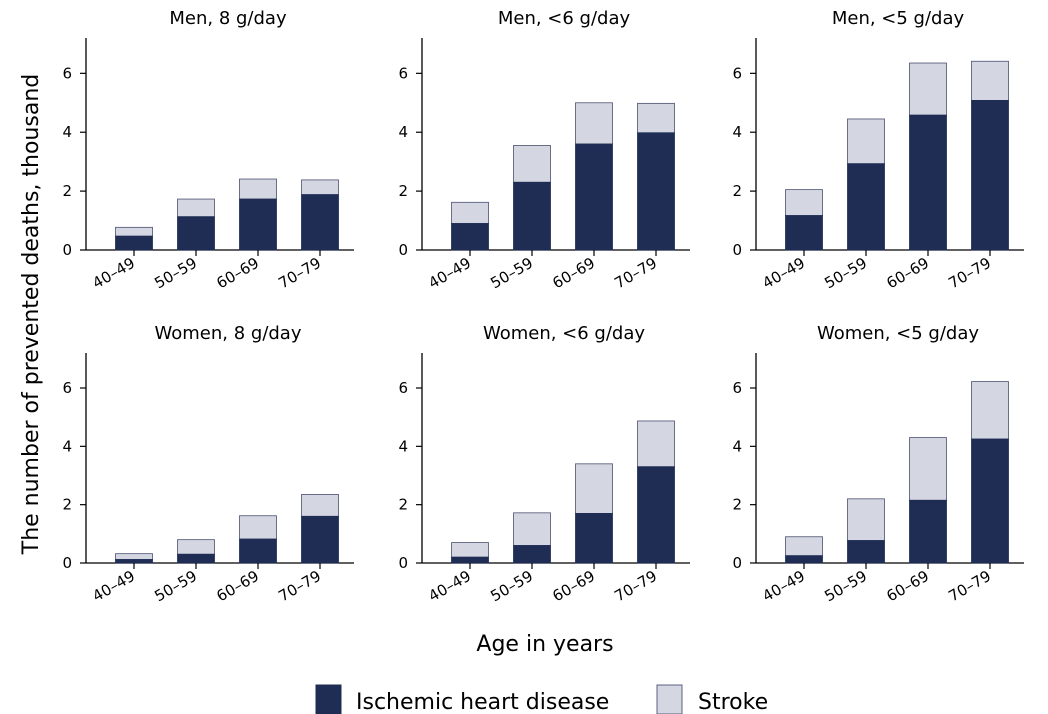 This screenshot has height=714, width=1048. I want to click on panel: Men, <6 g/day 0 2 4 6 40–49 50–59 60–69 70–79, so click(544, 150).